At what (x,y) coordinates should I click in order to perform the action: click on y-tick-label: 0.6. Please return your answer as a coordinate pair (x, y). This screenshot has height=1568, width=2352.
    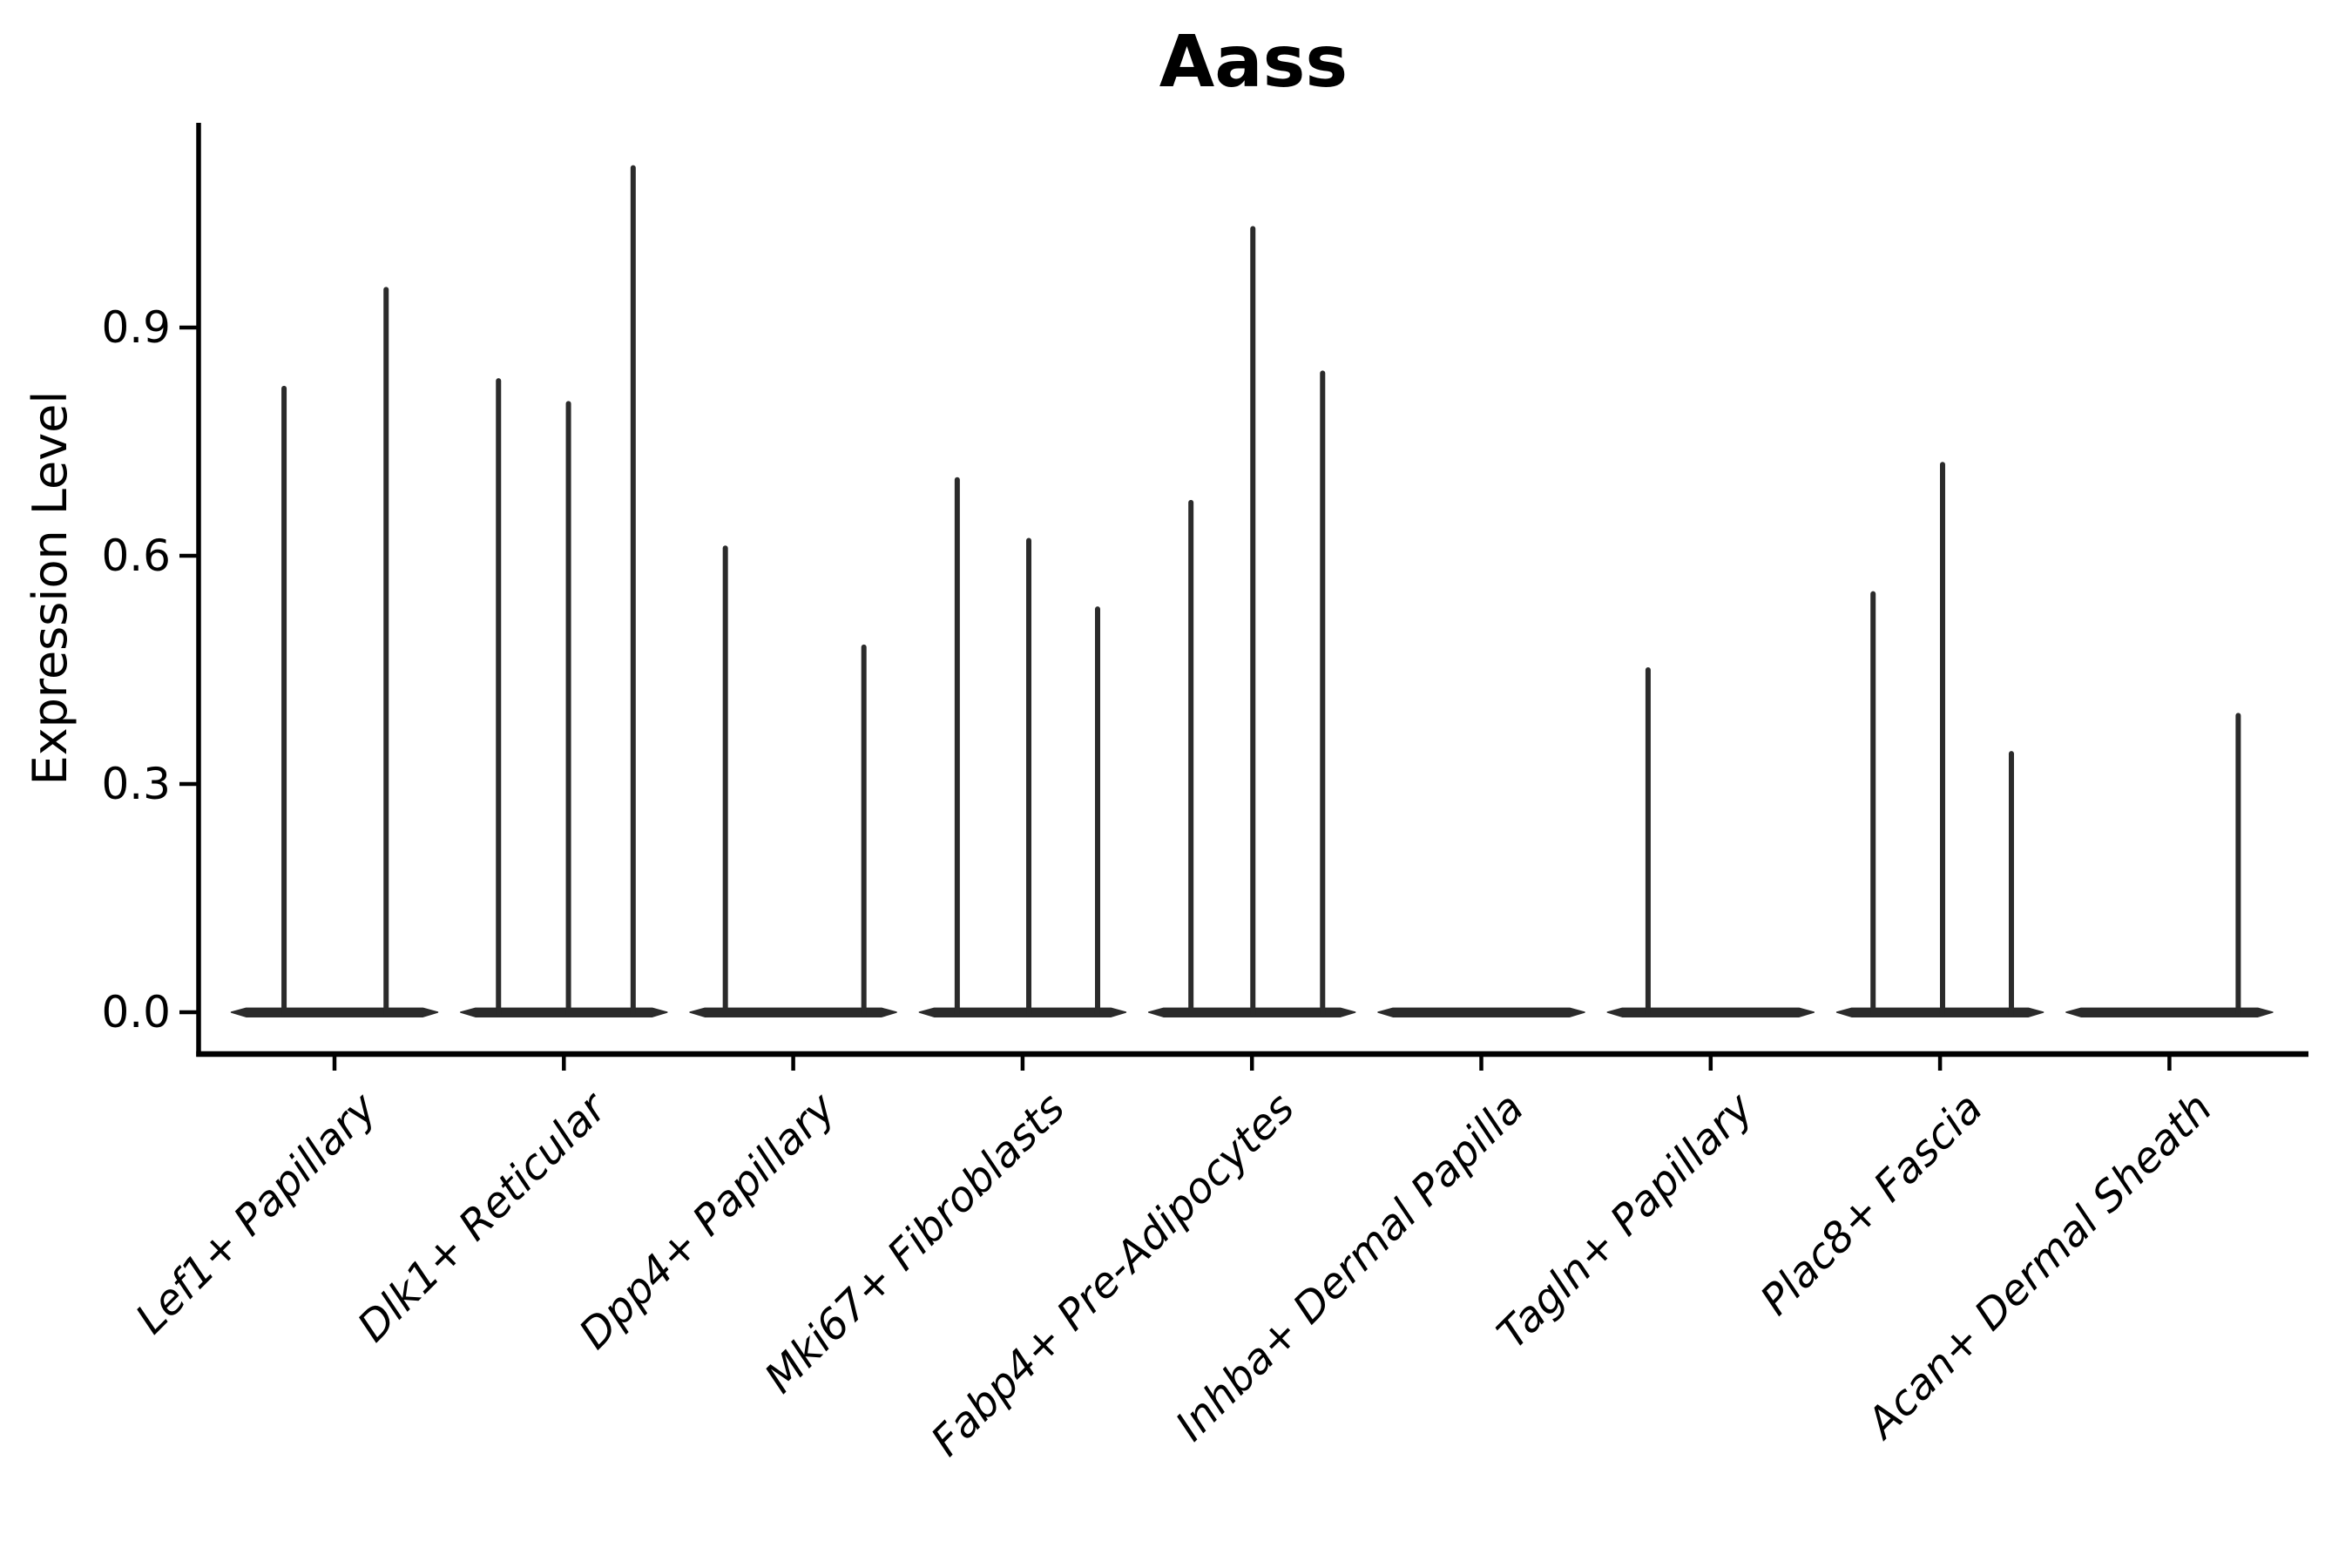
    Looking at the image, I should click on (136, 556).